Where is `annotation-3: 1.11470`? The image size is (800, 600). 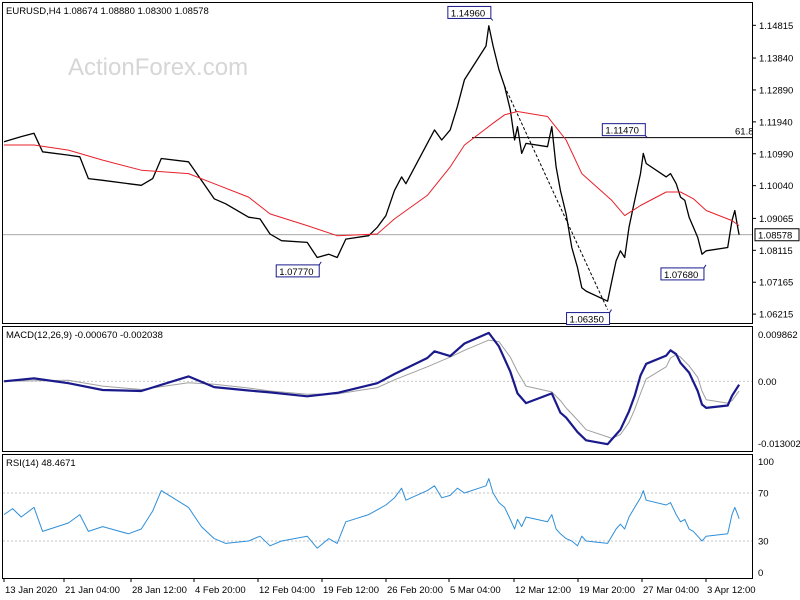
annotation-3: 1.11470 is located at coordinates (624, 131).